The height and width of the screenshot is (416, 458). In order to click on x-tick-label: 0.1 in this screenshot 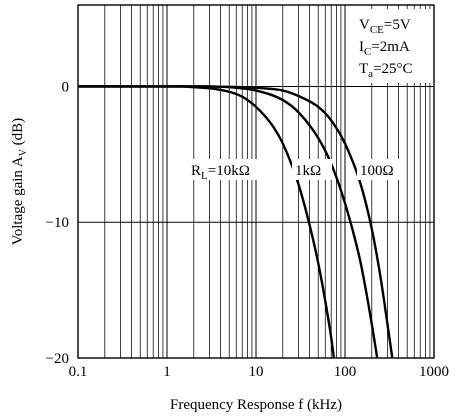, I will do `click(78, 372)`.